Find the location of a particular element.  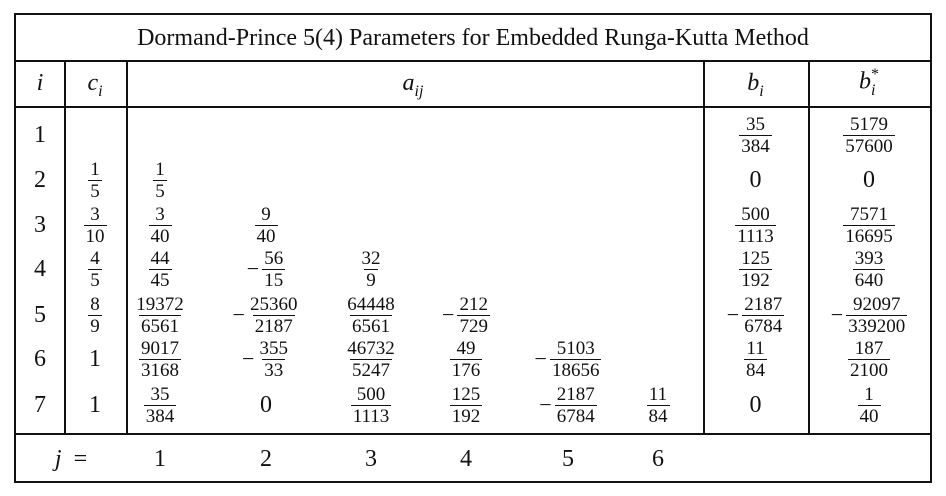

fraction-numerator: 9 is located at coordinates (266, 214).